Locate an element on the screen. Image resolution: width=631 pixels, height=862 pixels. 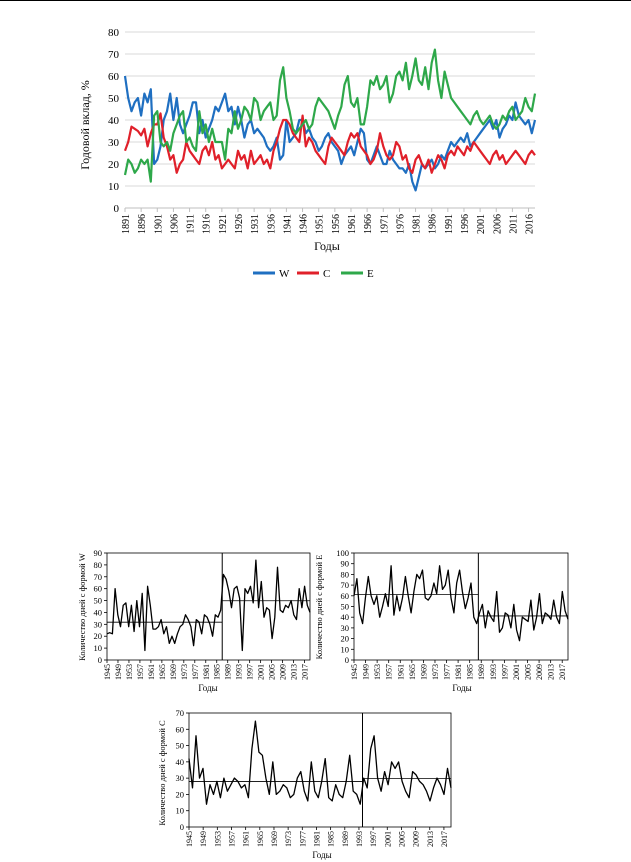
x-tick-label: 2011 is located at coordinates (513, 224).